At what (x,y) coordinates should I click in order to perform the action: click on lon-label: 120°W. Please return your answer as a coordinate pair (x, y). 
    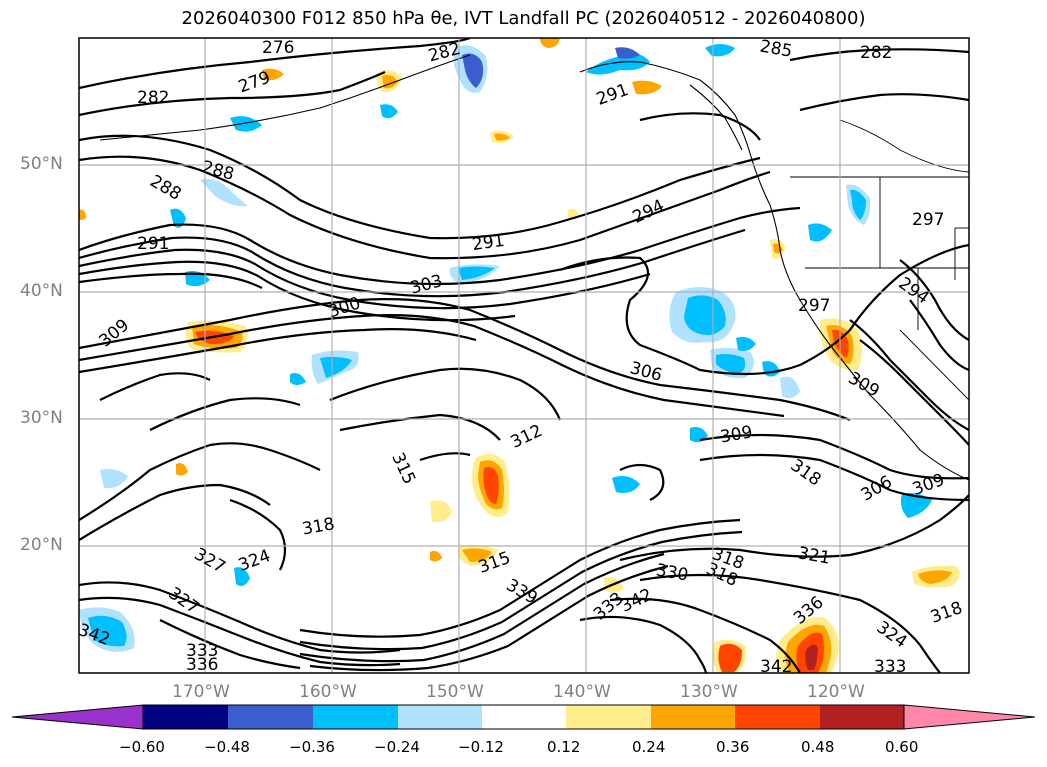
    Looking at the image, I should click on (836, 692).